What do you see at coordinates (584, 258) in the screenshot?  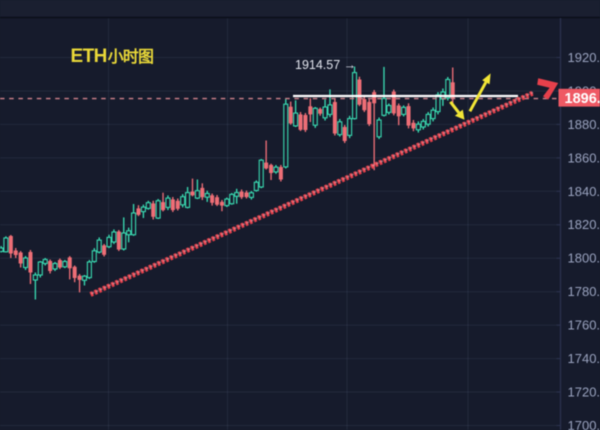 I see `svg-text: 1800.5` at bounding box center [584, 258].